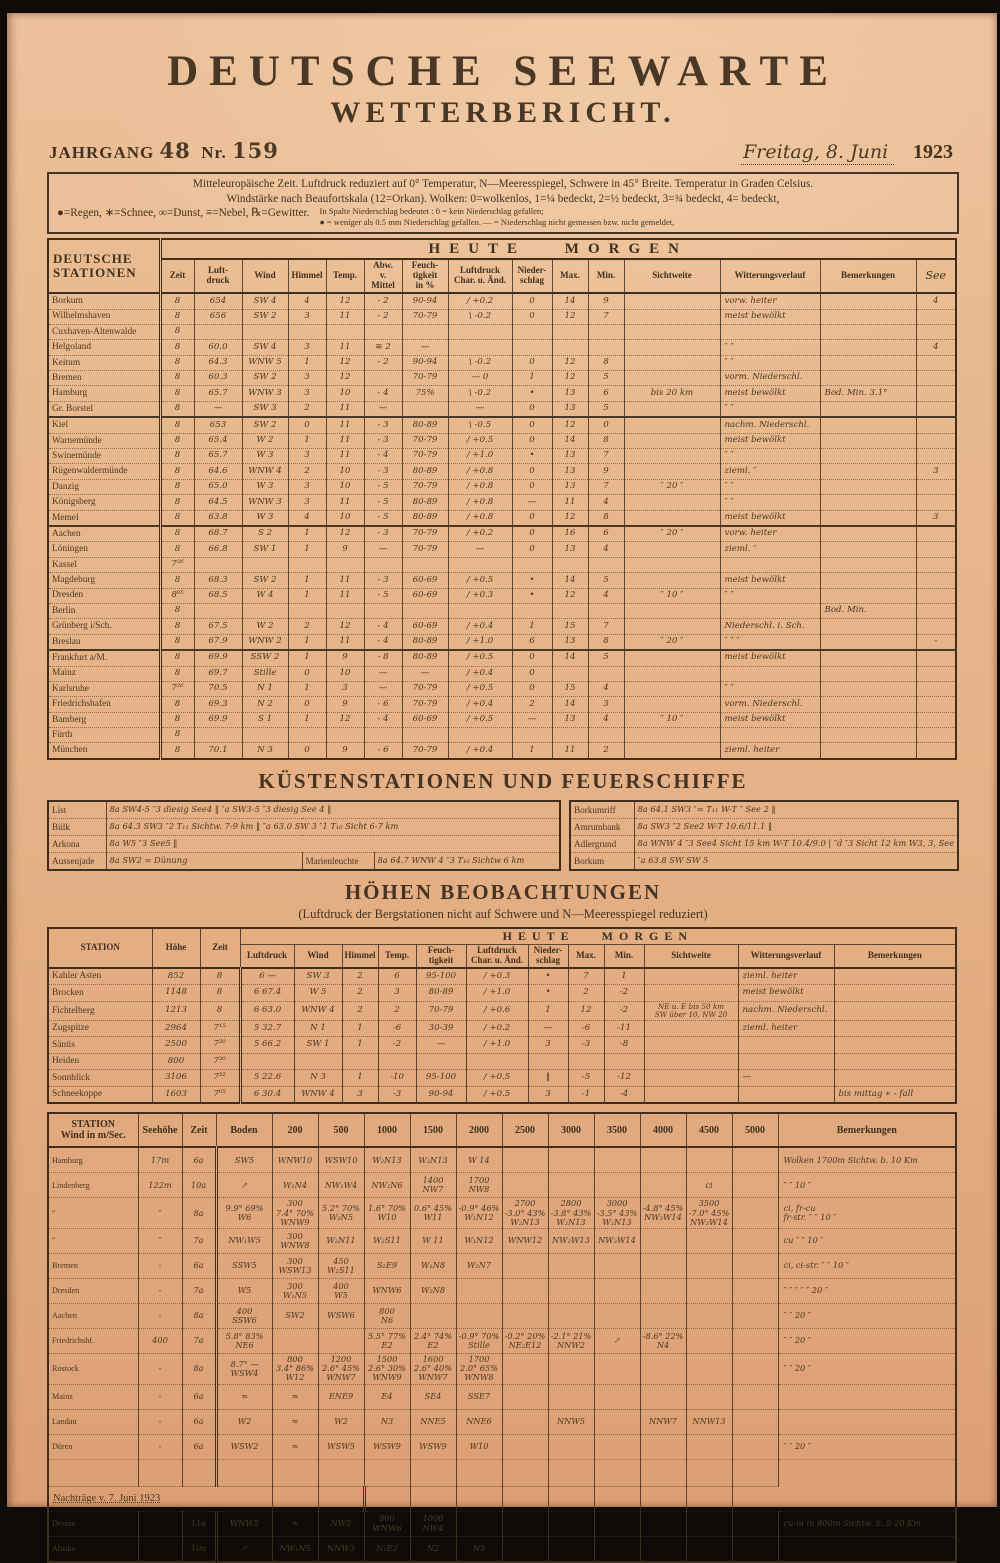 This screenshot has height=1563, width=1000. I want to click on column-header: Feuch- tigkeit, so click(440, 956).